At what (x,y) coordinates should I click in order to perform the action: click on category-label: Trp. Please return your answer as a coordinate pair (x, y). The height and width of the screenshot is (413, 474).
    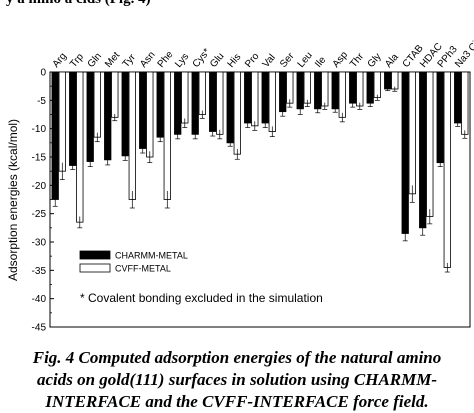
    Looking at the image, I should click on (77, 60).